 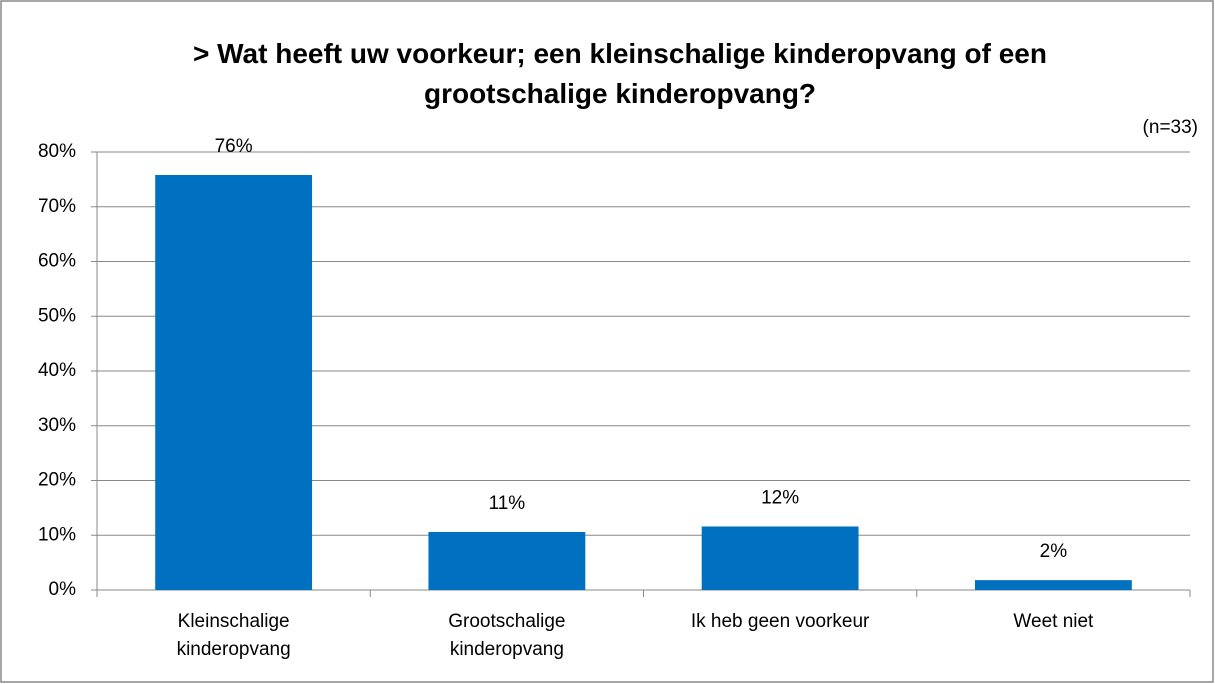 What do you see at coordinates (507, 503) in the screenshot?
I see `data-label: 11%` at bounding box center [507, 503].